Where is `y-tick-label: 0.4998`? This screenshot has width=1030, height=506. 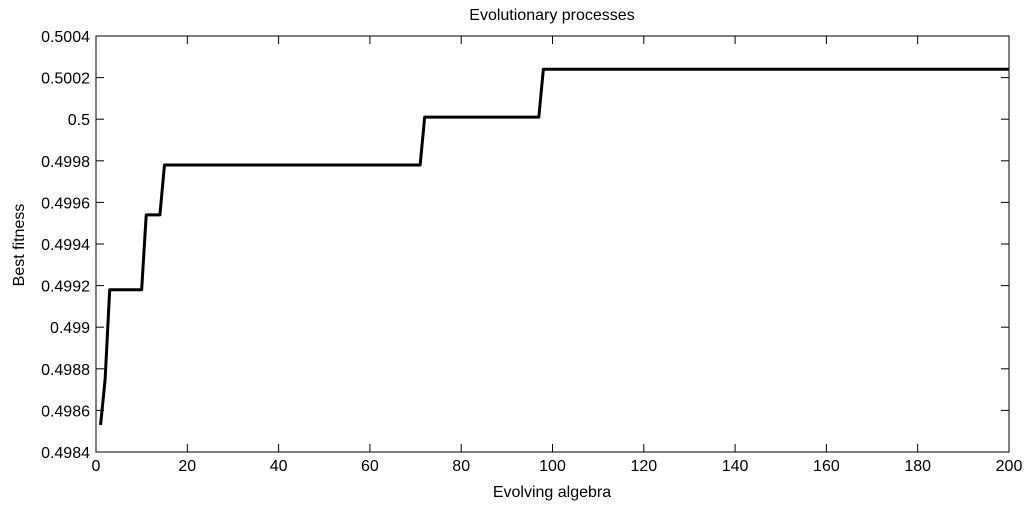 y-tick-label: 0.4998 is located at coordinates (65, 162).